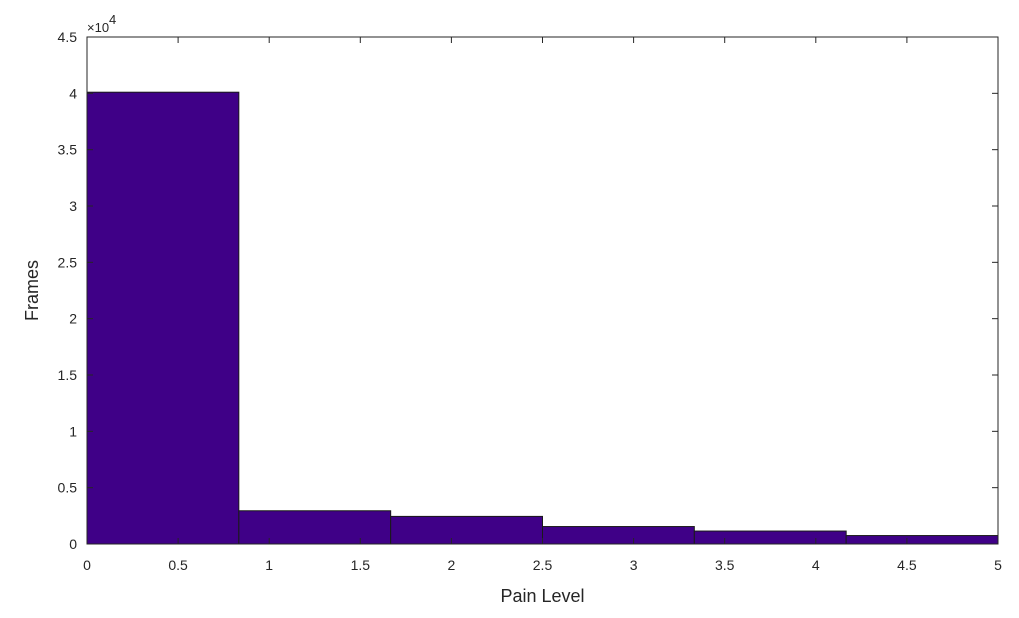 Image resolution: width=1019 pixels, height=618 pixels. Describe the element at coordinates (542, 596) in the screenshot. I see `x-axis-label: Pain Level` at that location.